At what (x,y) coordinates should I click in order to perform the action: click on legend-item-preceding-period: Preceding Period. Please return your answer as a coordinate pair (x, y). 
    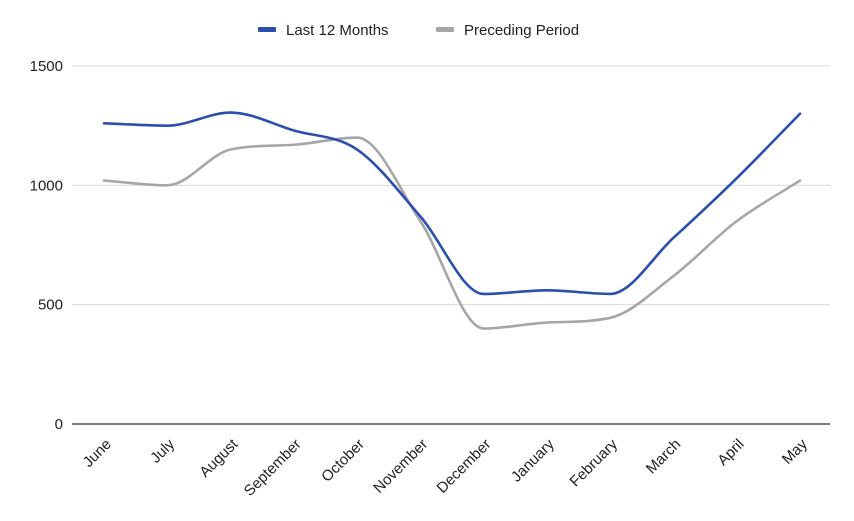
    Looking at the image, I should click on (507, 30).